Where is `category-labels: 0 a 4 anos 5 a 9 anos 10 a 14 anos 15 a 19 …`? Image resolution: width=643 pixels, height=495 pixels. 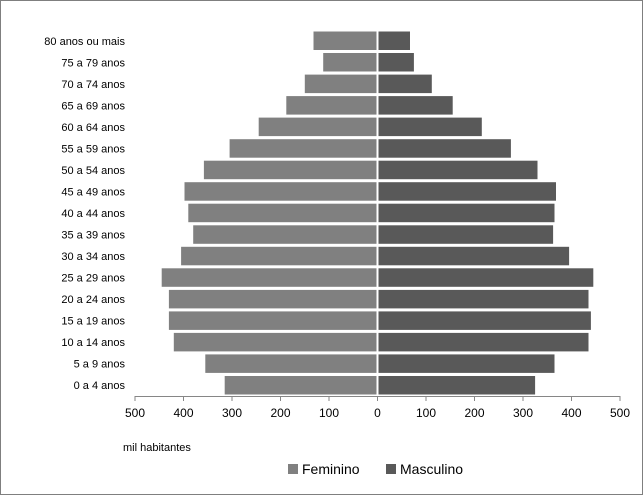 category-labels: 0 a 4 anos 5 a 9 anos 10 a 14 anos 15 a 19 … is located at coordinates (84, 214).